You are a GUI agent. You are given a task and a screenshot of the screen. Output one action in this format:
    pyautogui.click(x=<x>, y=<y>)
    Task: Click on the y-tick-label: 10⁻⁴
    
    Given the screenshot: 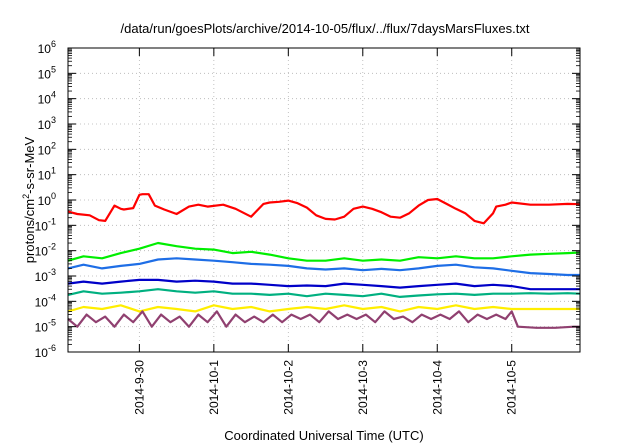 What is the action you would take?
    pyautogui.click(x=45, y=300)
    